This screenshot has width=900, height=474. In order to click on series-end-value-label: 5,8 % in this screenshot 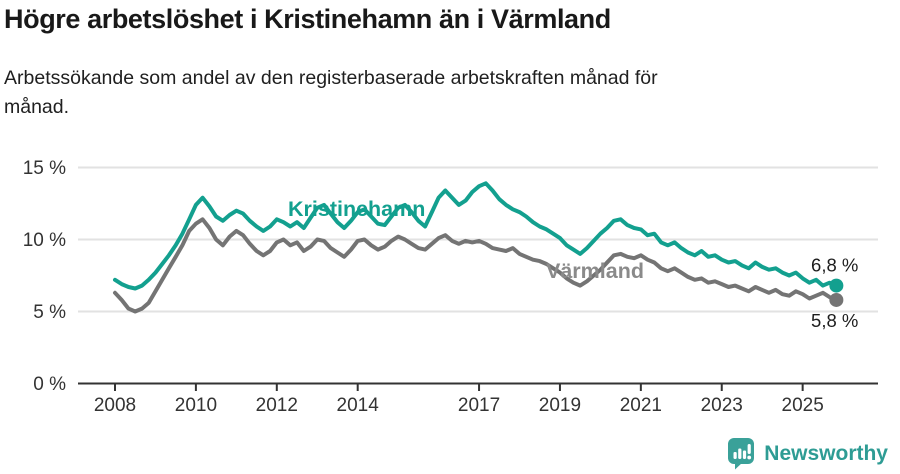, I will do `click(834, 320)`.